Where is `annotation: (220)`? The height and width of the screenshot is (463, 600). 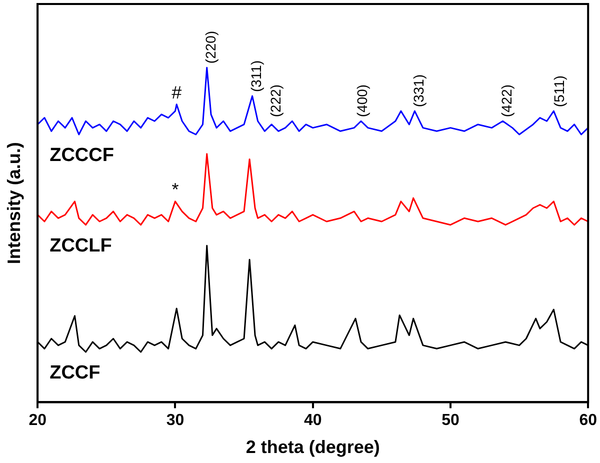
annotation: (220) is located at coordinates (210, 47).